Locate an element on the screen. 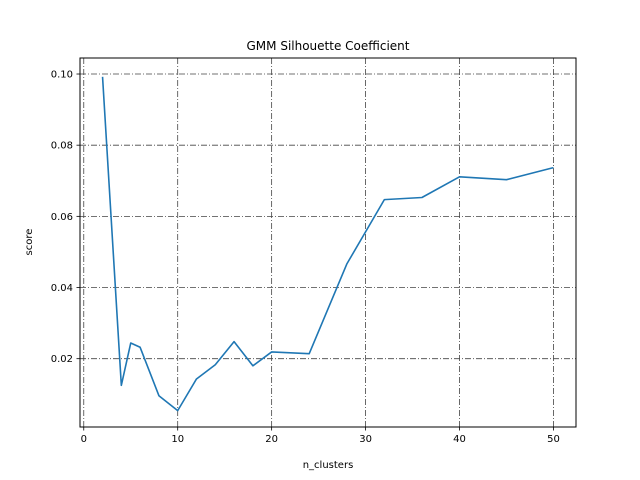 Image resolution: width=640 pixels, height=480 pixels. x-tick-label: 20 is located at coordinates (271, 439).